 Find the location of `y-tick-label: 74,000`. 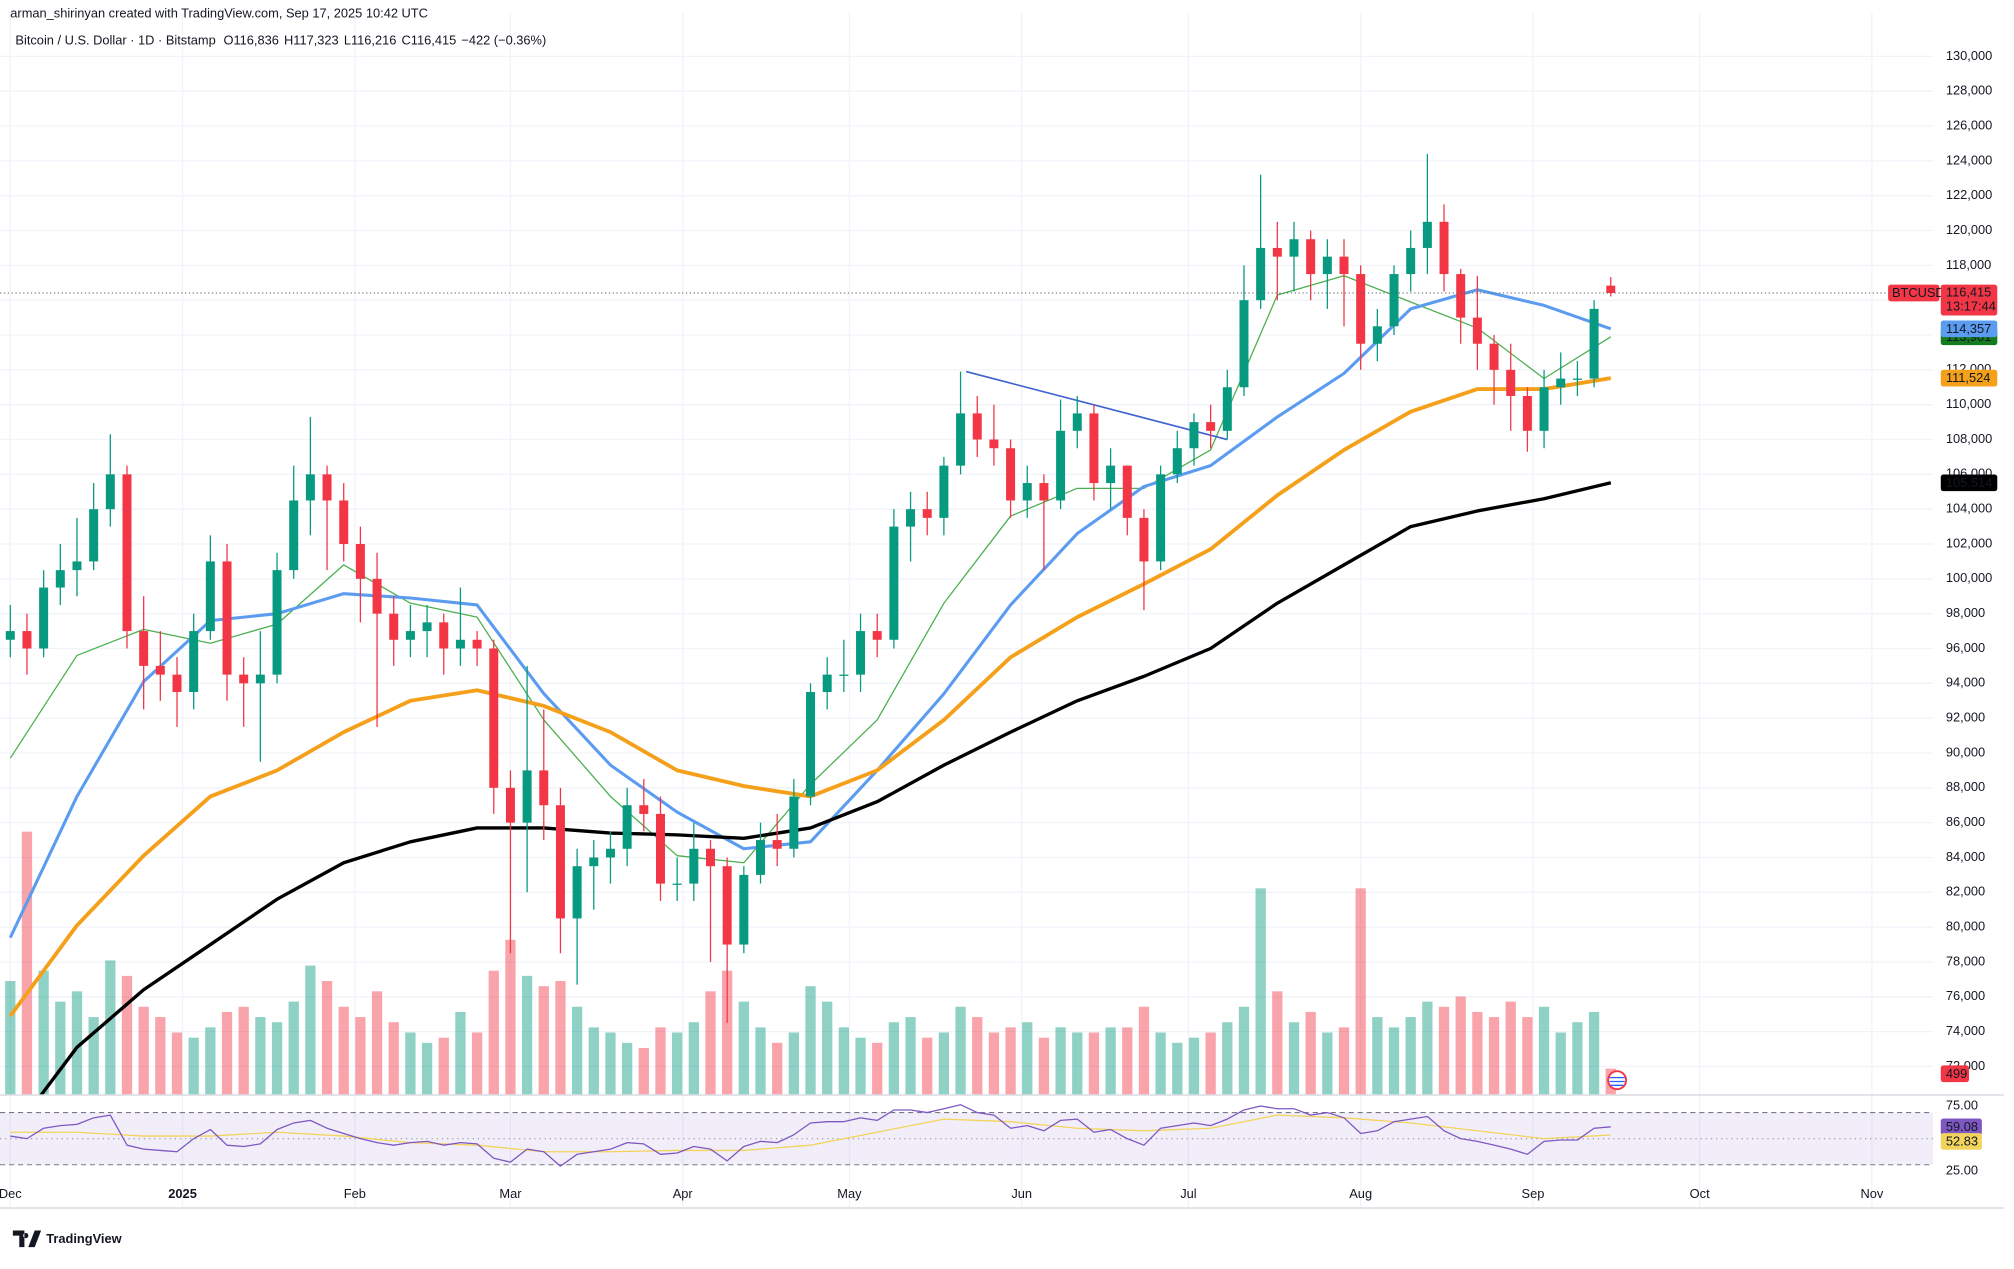

y-tick-label: 74,000 is located at coordinates (1965, 1030).